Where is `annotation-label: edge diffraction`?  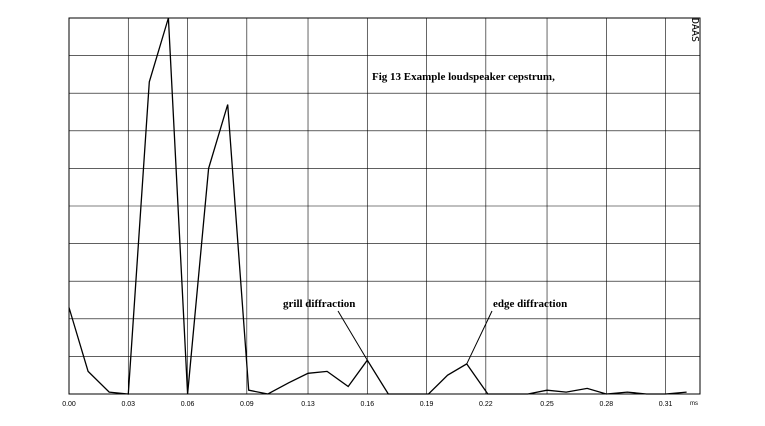
annotation-label: edge diffraction is located at coordinates (530, 304).